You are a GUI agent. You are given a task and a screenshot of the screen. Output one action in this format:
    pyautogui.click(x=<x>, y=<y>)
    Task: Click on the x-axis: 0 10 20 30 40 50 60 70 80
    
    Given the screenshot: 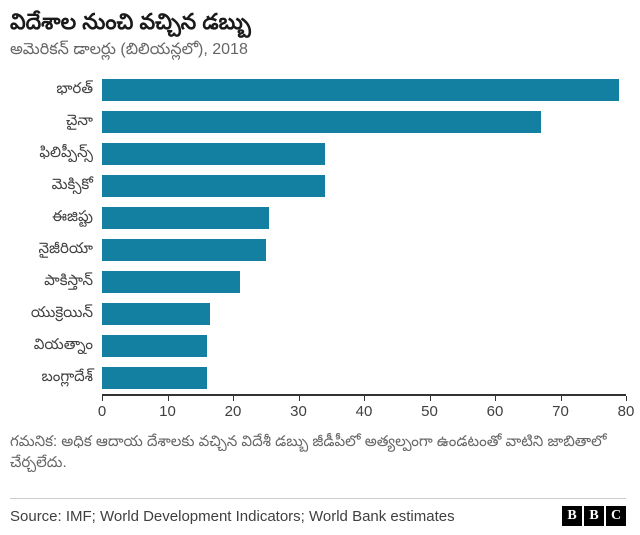 What is the action you would take?
    pyautogui.click(x=366, y=409)
    